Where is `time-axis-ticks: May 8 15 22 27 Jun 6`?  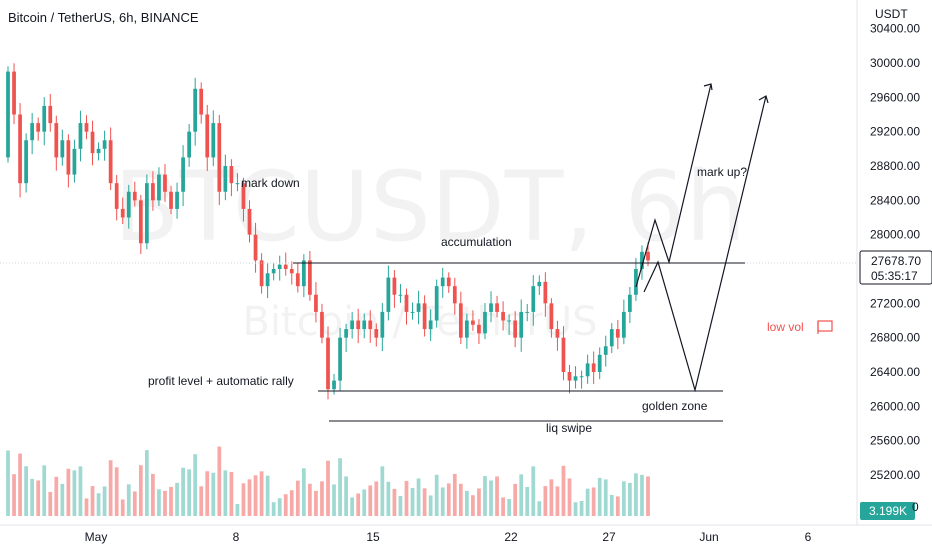
time-axis-ticks: May 8 15 22 27 Jun 6 is located at coordinates (448, 537).